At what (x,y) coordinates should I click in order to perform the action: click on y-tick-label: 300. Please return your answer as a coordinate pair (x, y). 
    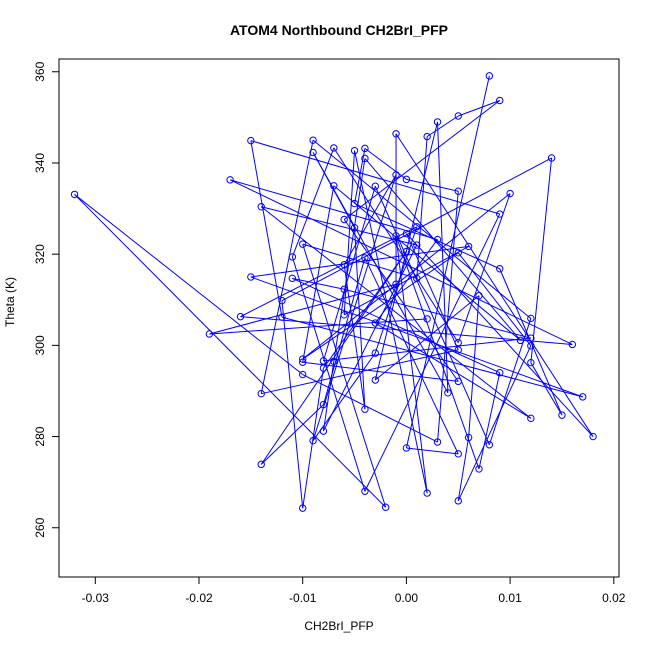
    Looking at the image, I should click on (40, 345).